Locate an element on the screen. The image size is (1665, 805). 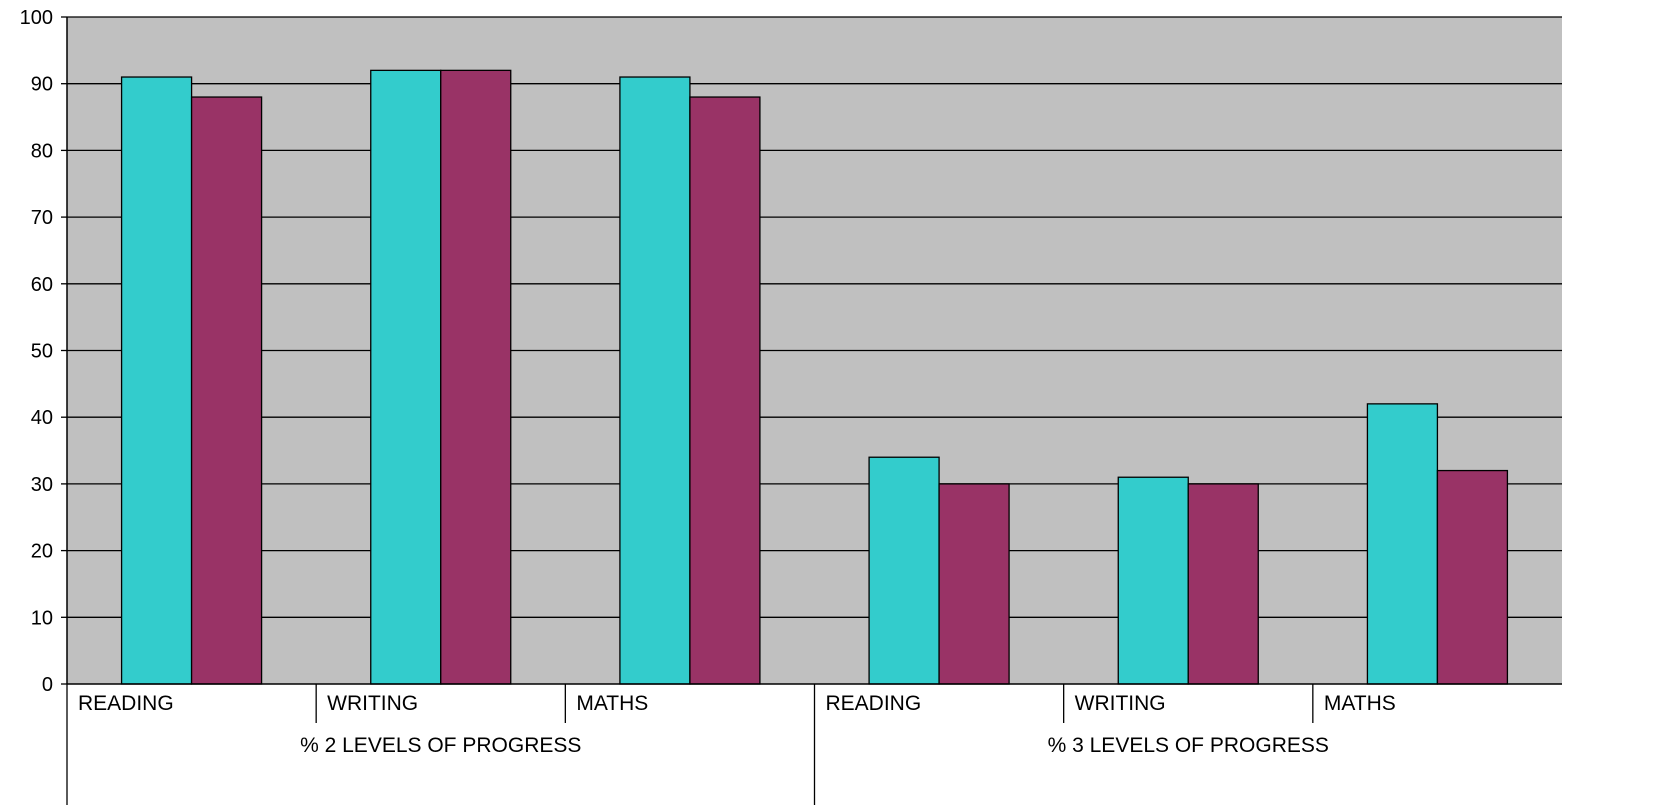
group-label: % 2 LEVELS OF PROGRESS is located at coordinates (440, 745).